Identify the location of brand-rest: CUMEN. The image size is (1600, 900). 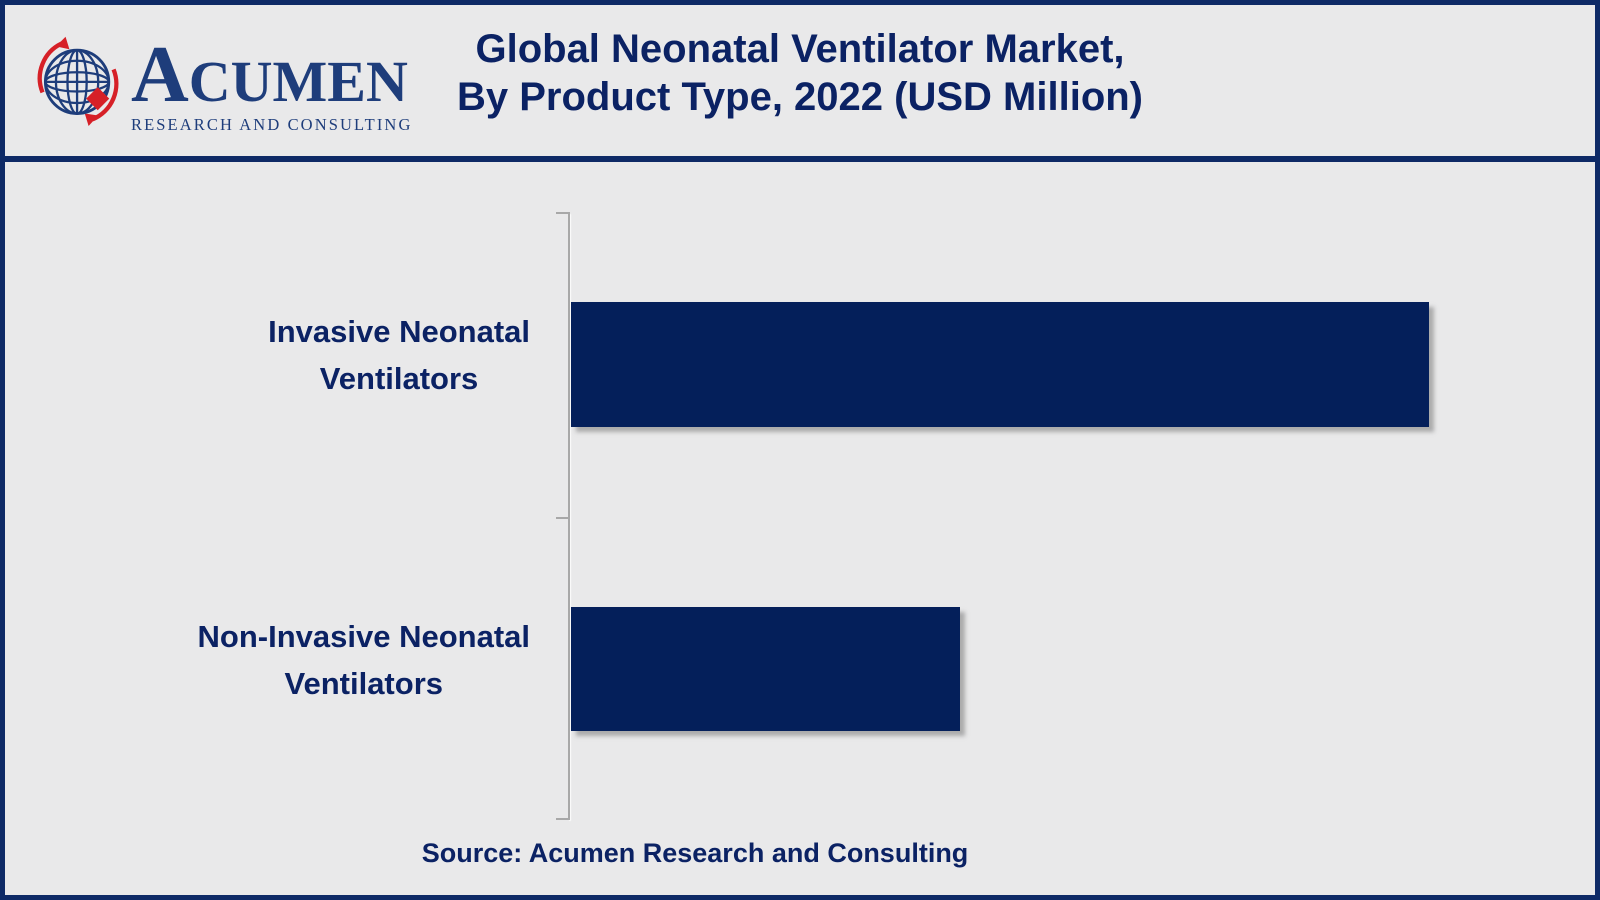
(298, 81).